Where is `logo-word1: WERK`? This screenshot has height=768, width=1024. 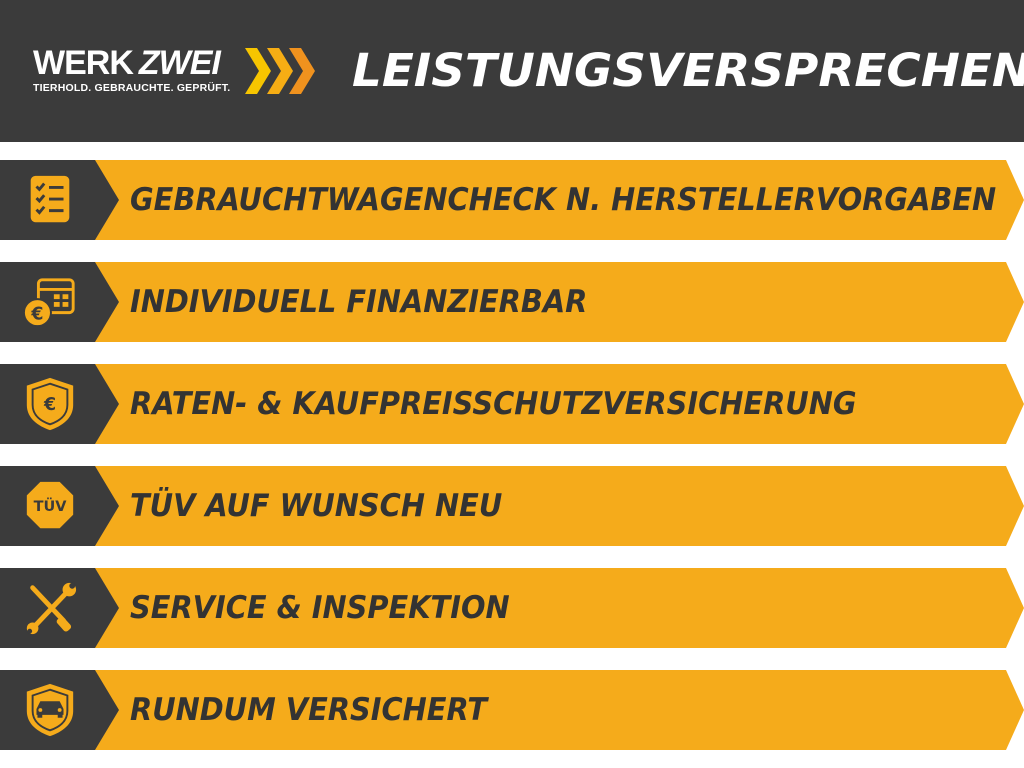
logo-word1: WERK is located at coordinates (83, 63).